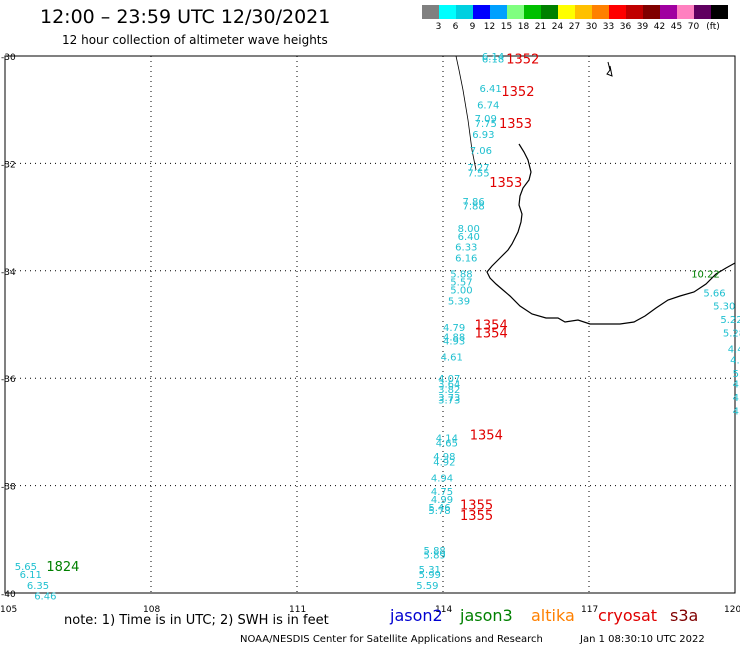 This screenshot has height=650, width=740. I want to click on legend-label: 18, so click(523, 27).